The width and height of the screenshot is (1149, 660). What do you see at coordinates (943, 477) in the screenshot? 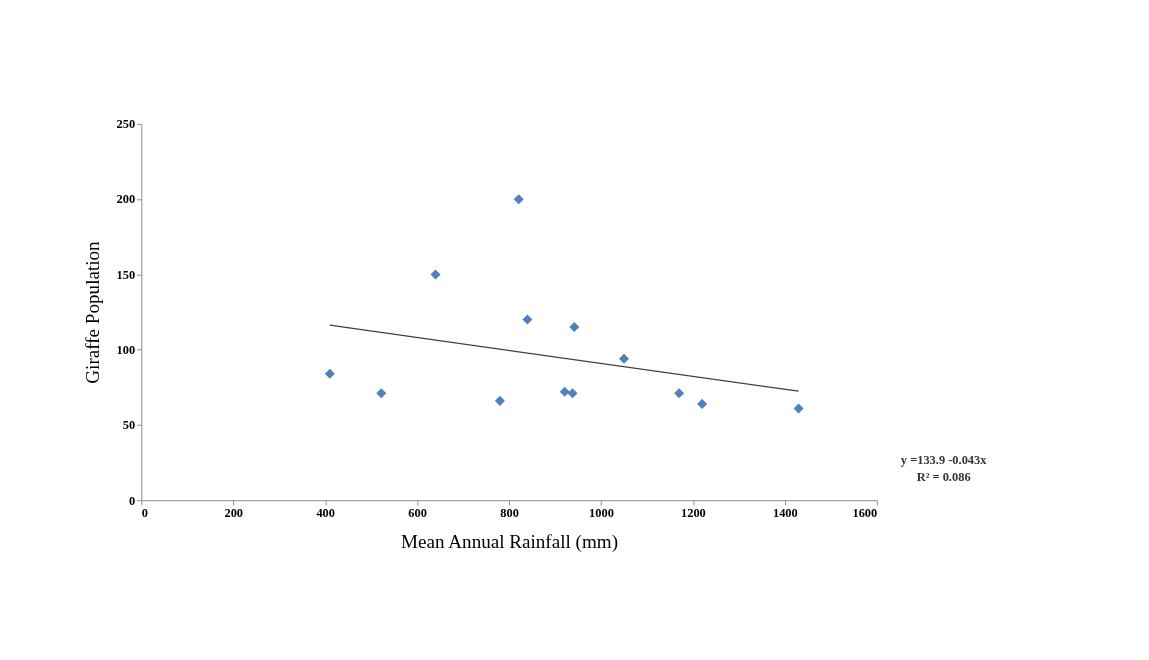
I see `text: R² = 0.086` at bounding box center [943, 477].